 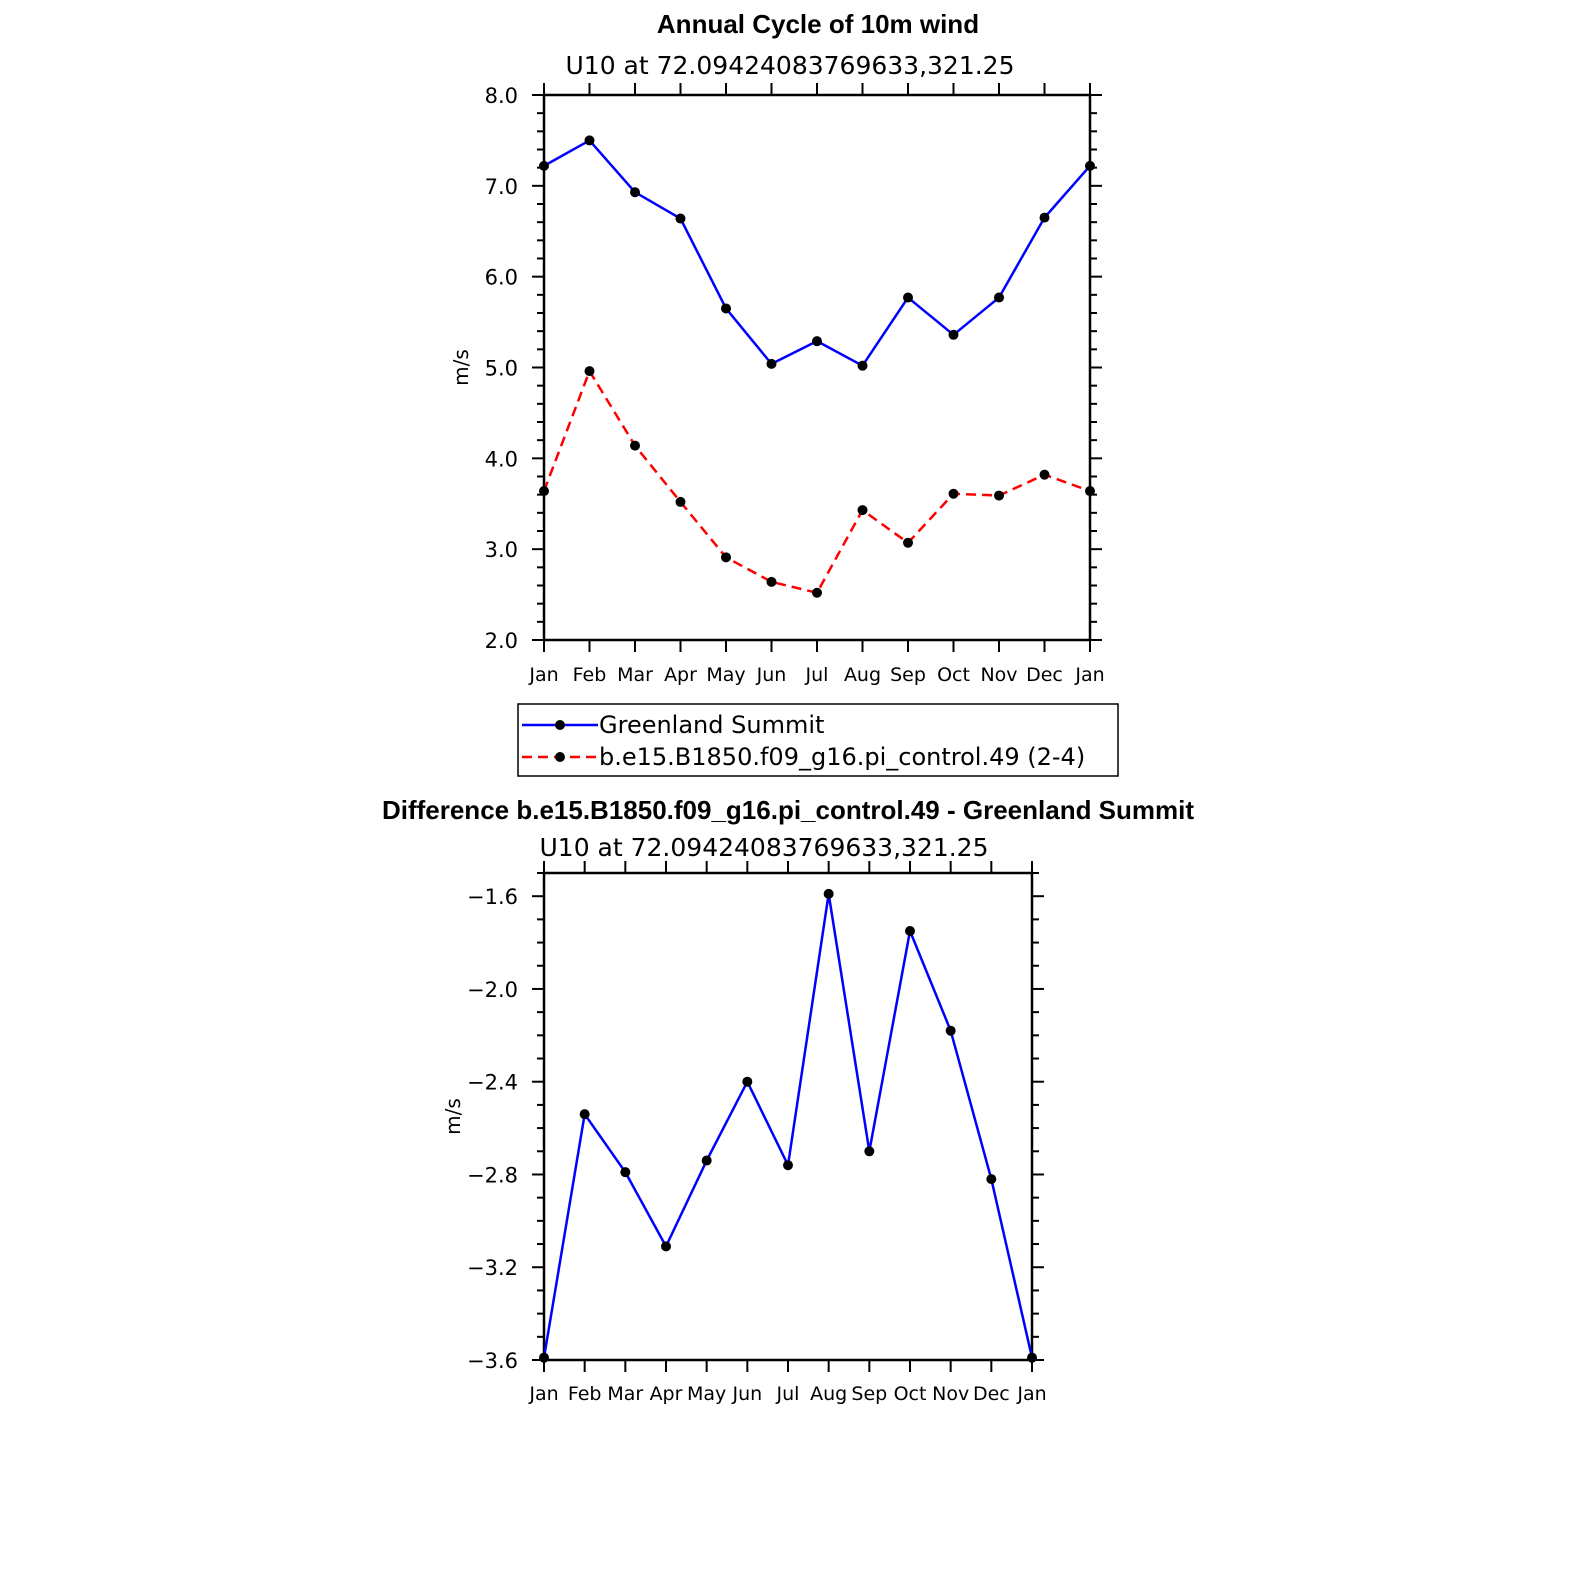 I want to click on legend-label-model: b.e15.B1850.f09_g16.pi_control.49 (2-4), so click(x=842, y=757).